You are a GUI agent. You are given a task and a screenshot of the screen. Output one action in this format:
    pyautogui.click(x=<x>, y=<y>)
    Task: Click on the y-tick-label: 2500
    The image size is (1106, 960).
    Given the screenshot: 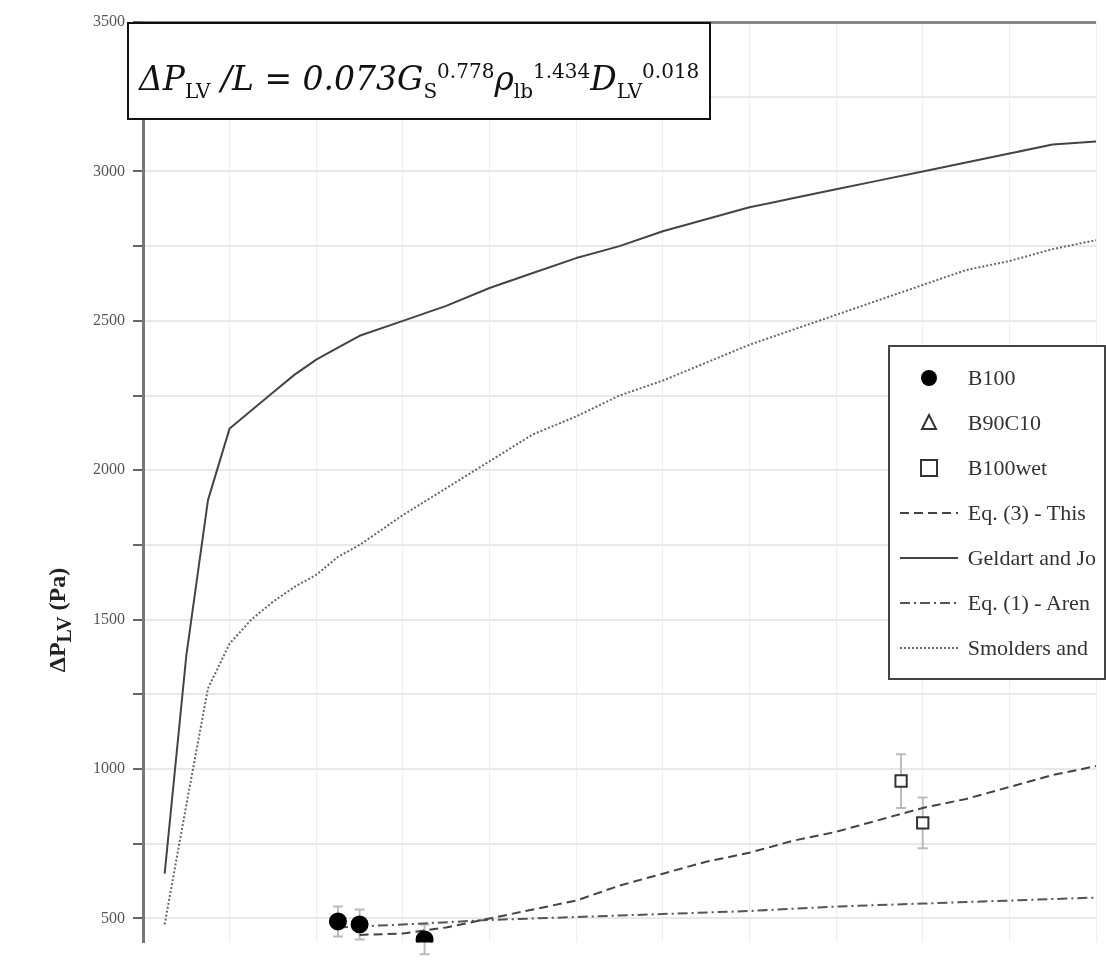 What is the action you would take?
    pyautogui.click(x=109, y=320)
    